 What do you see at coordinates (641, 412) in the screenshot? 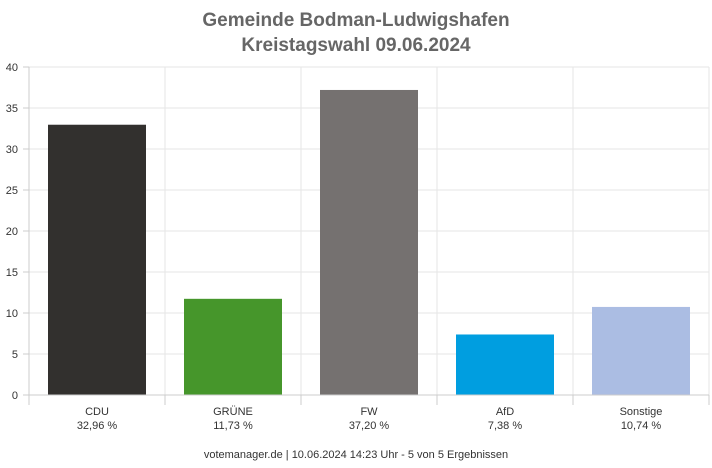
I see `x-category-label: Sonstige` at bounding box center [641, 412].